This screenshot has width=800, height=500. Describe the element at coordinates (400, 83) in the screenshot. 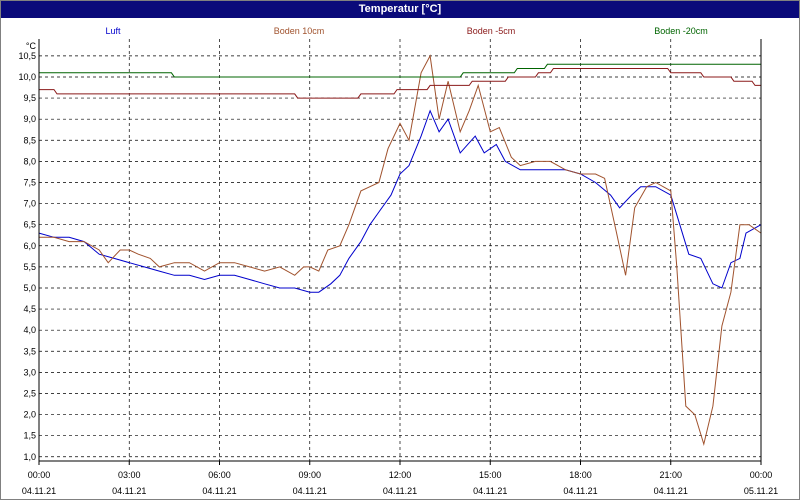

I see `series-line-boden-5cm` at that location.